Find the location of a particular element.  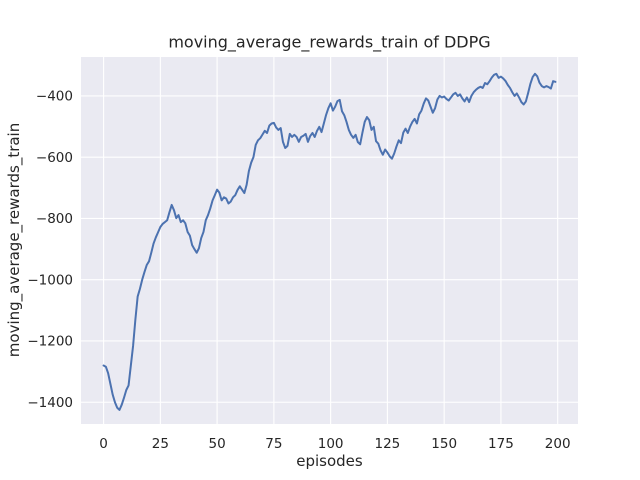

x-tick-label: 200 is located at coordinates (558, 444).